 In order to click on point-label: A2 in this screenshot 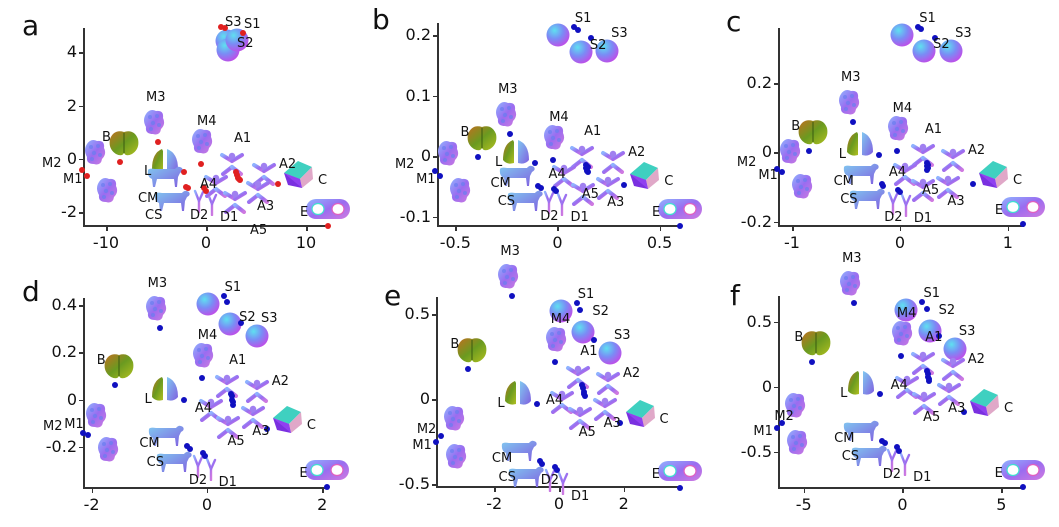, I will do `click(976, 359)`.